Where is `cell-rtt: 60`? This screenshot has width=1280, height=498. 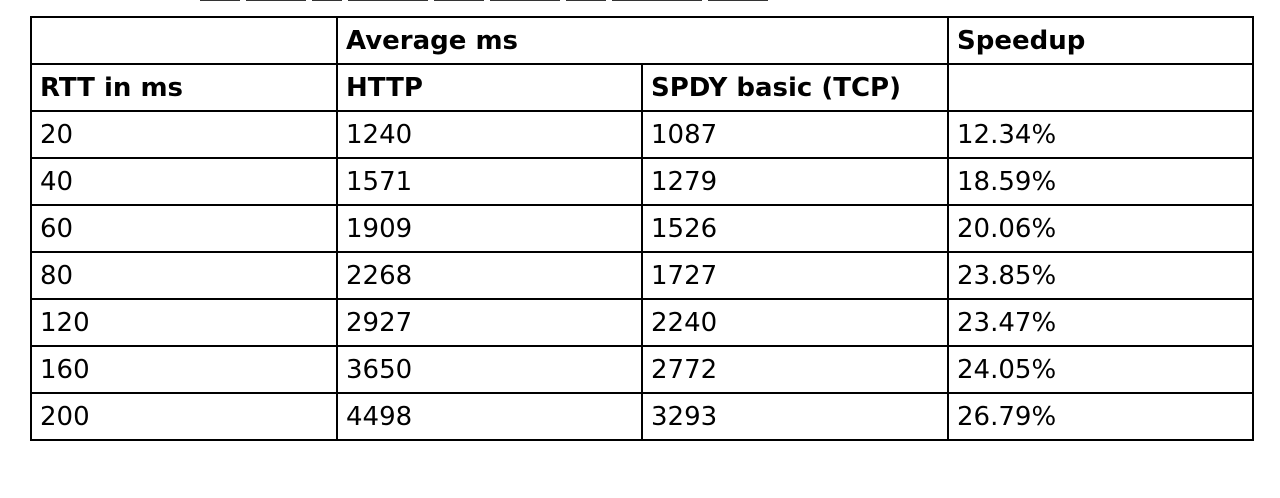
cell-rtt: 60 is located at coordinates (184, 228).